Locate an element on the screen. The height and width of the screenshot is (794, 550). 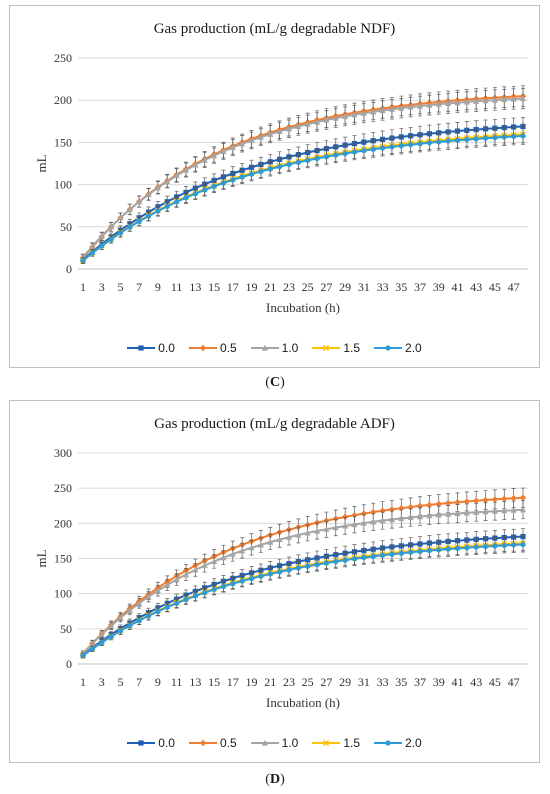
chart-title: Gas production (mL/g degradable NDF) is located at coordinates (274, 29).